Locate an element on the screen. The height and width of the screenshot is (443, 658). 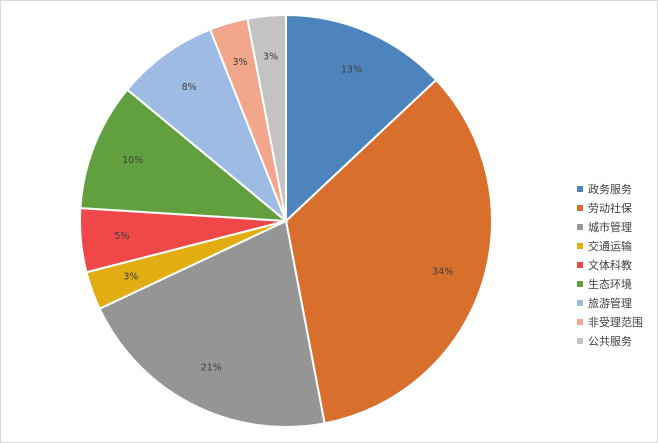
legend-item-8: 公共服务 is located at coordinates (610, 340).